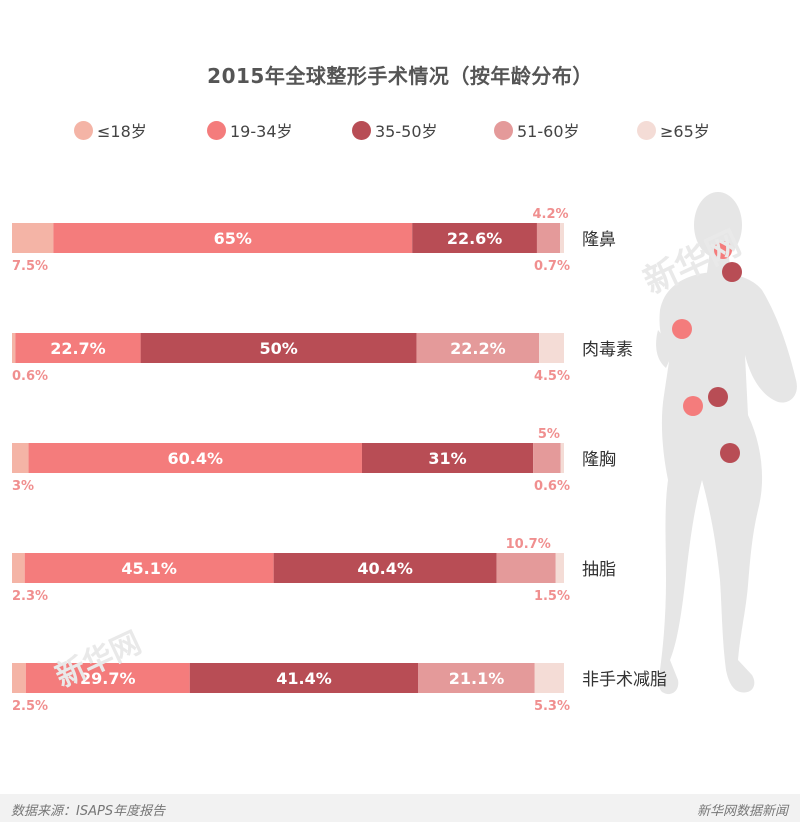 Image resolution: width=800 pixels, height=822 pixels. I want to click on data-label: 22.6%, so click(475, 238).